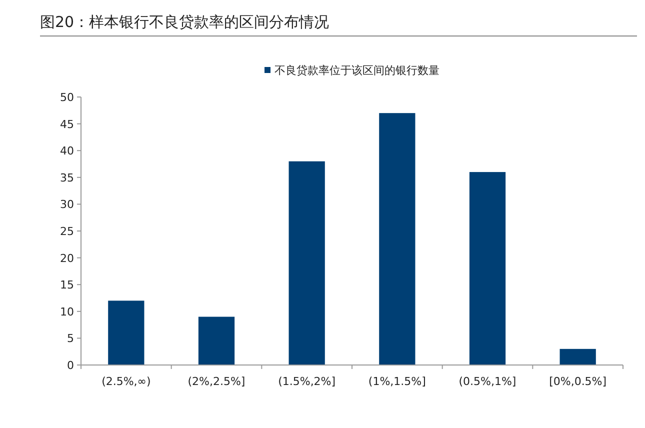  What do you see at coordinates (70, 365) in the screenshot?
I see `y-tick-label: 0` at bounding box center [70, 365].